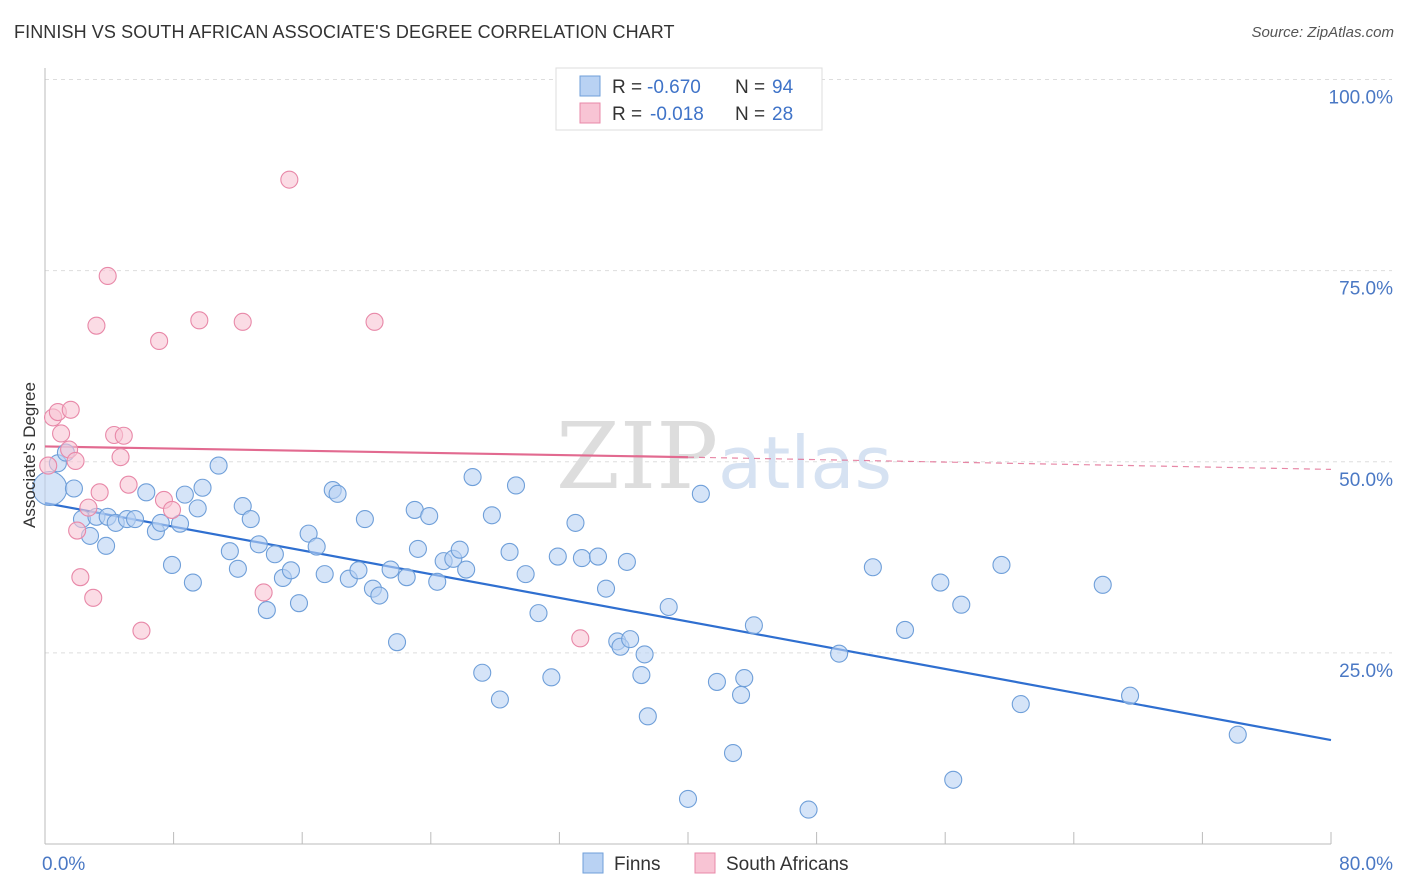 The image size is (1406, 892). I want to click on legend-r-value-sa: -0.018, so click(677, 114).